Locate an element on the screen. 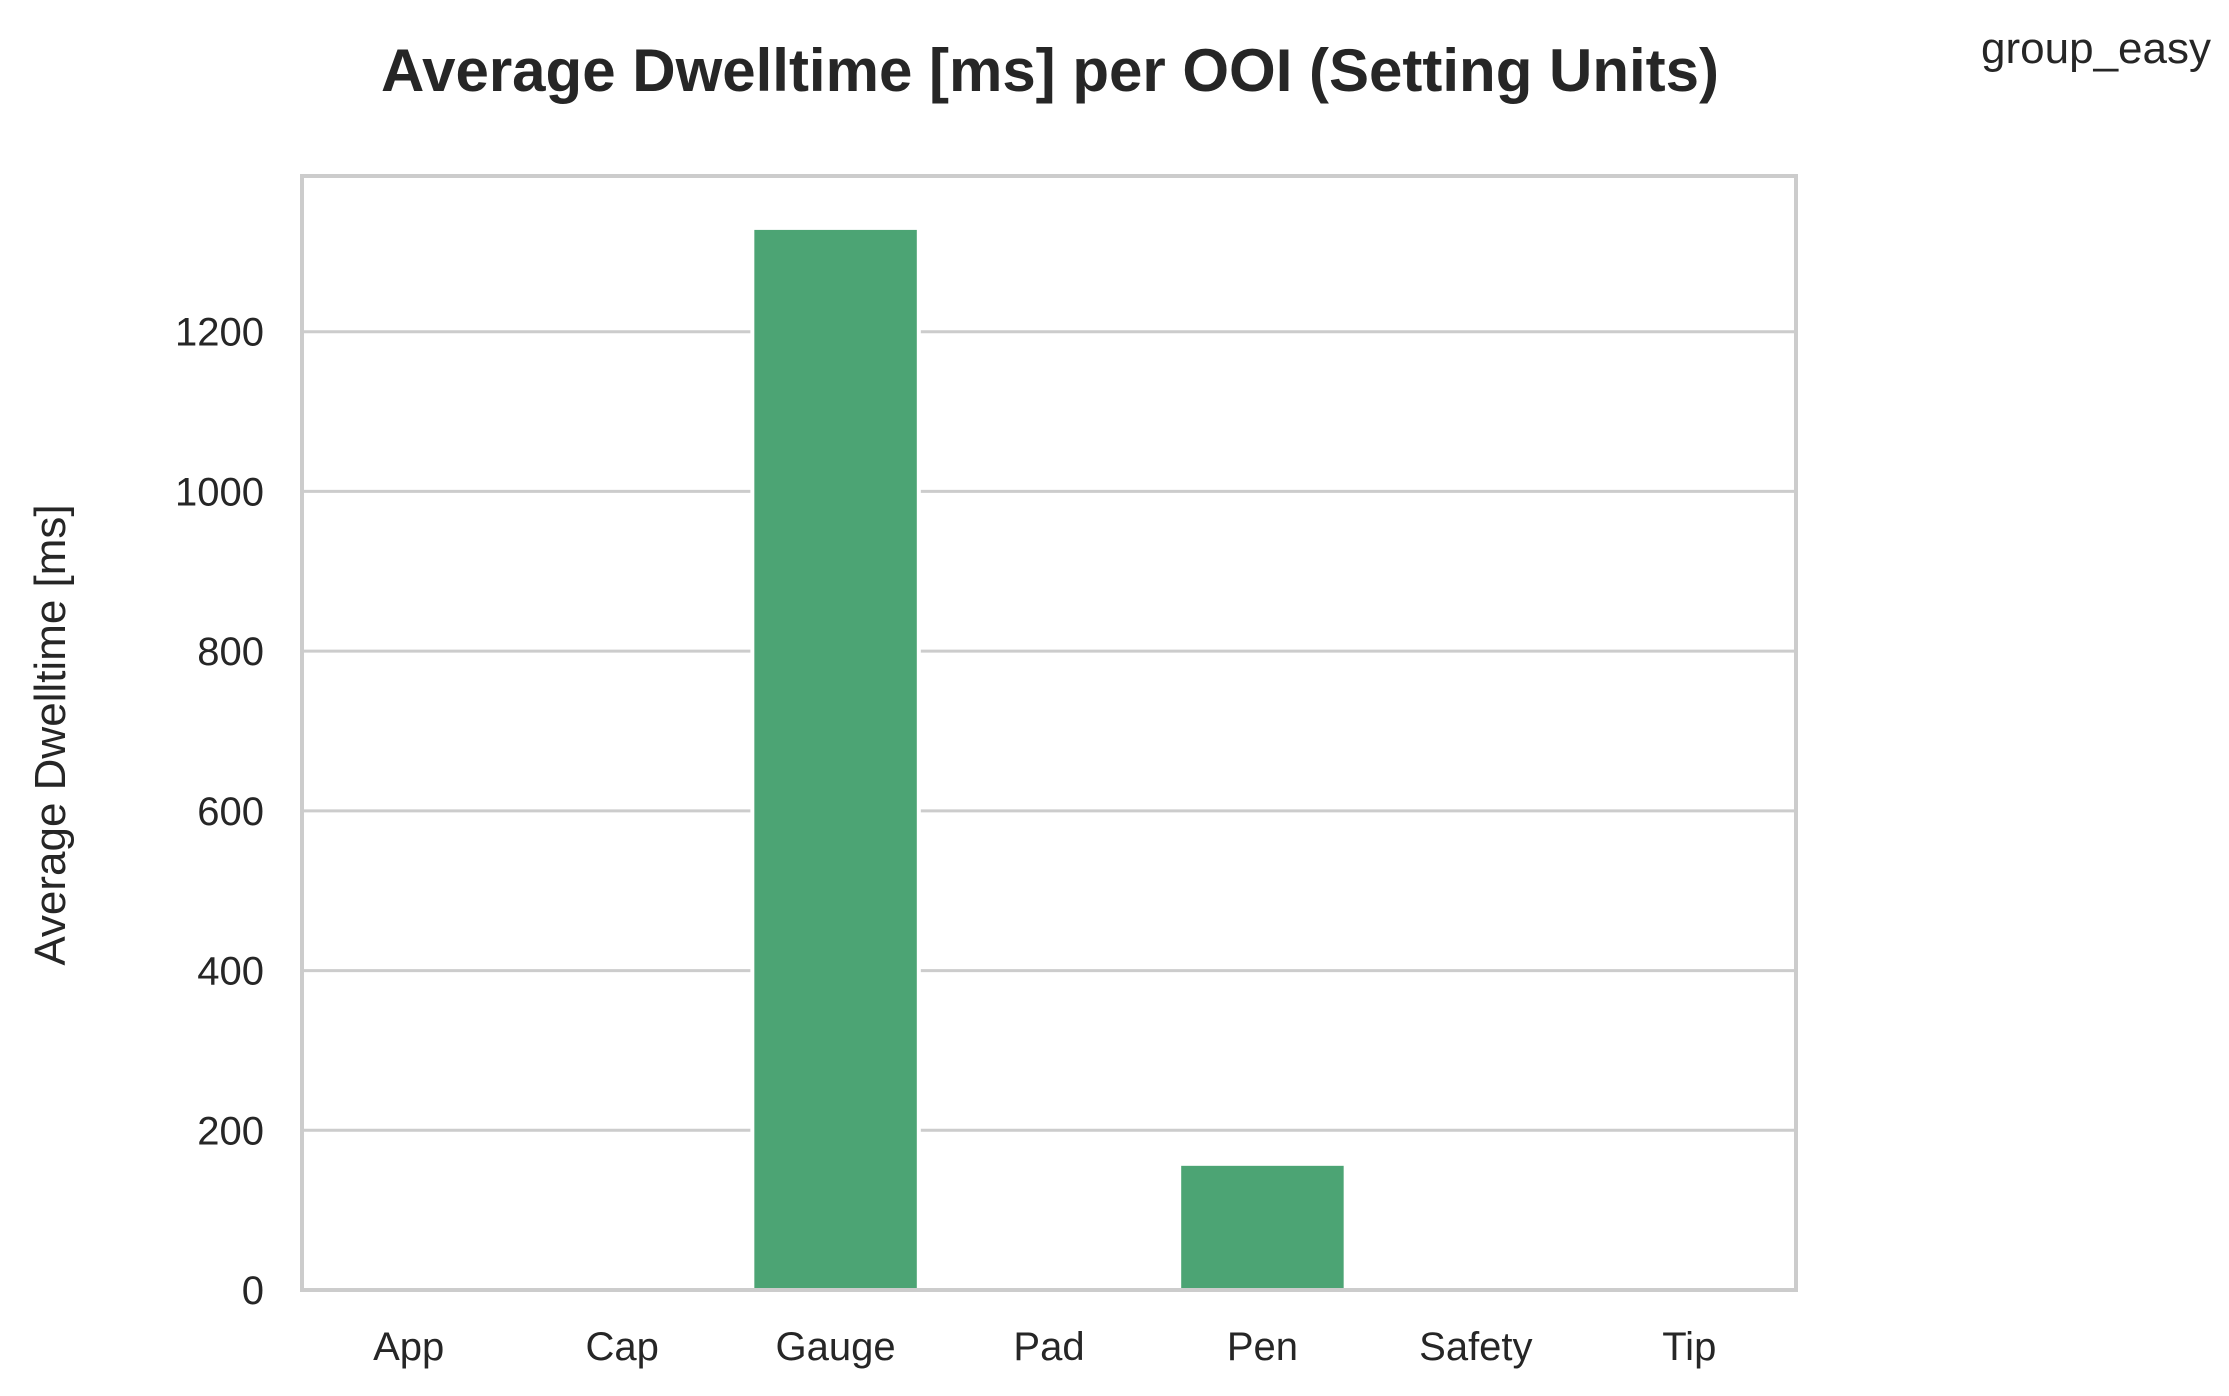 This screenshot has height=1396, width=2229. bar-pen is located at coordinates (1262, 1227).